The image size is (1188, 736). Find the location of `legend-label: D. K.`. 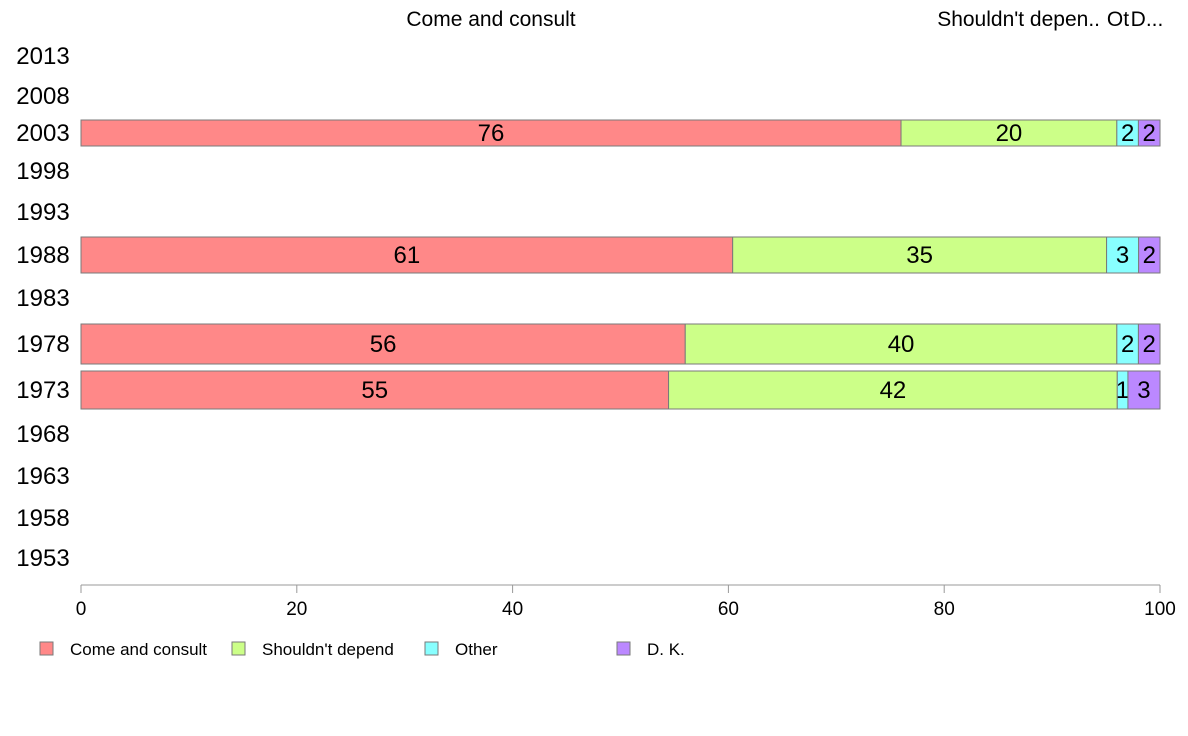

legend-label: D. K. is located at coordinates (666, 649).